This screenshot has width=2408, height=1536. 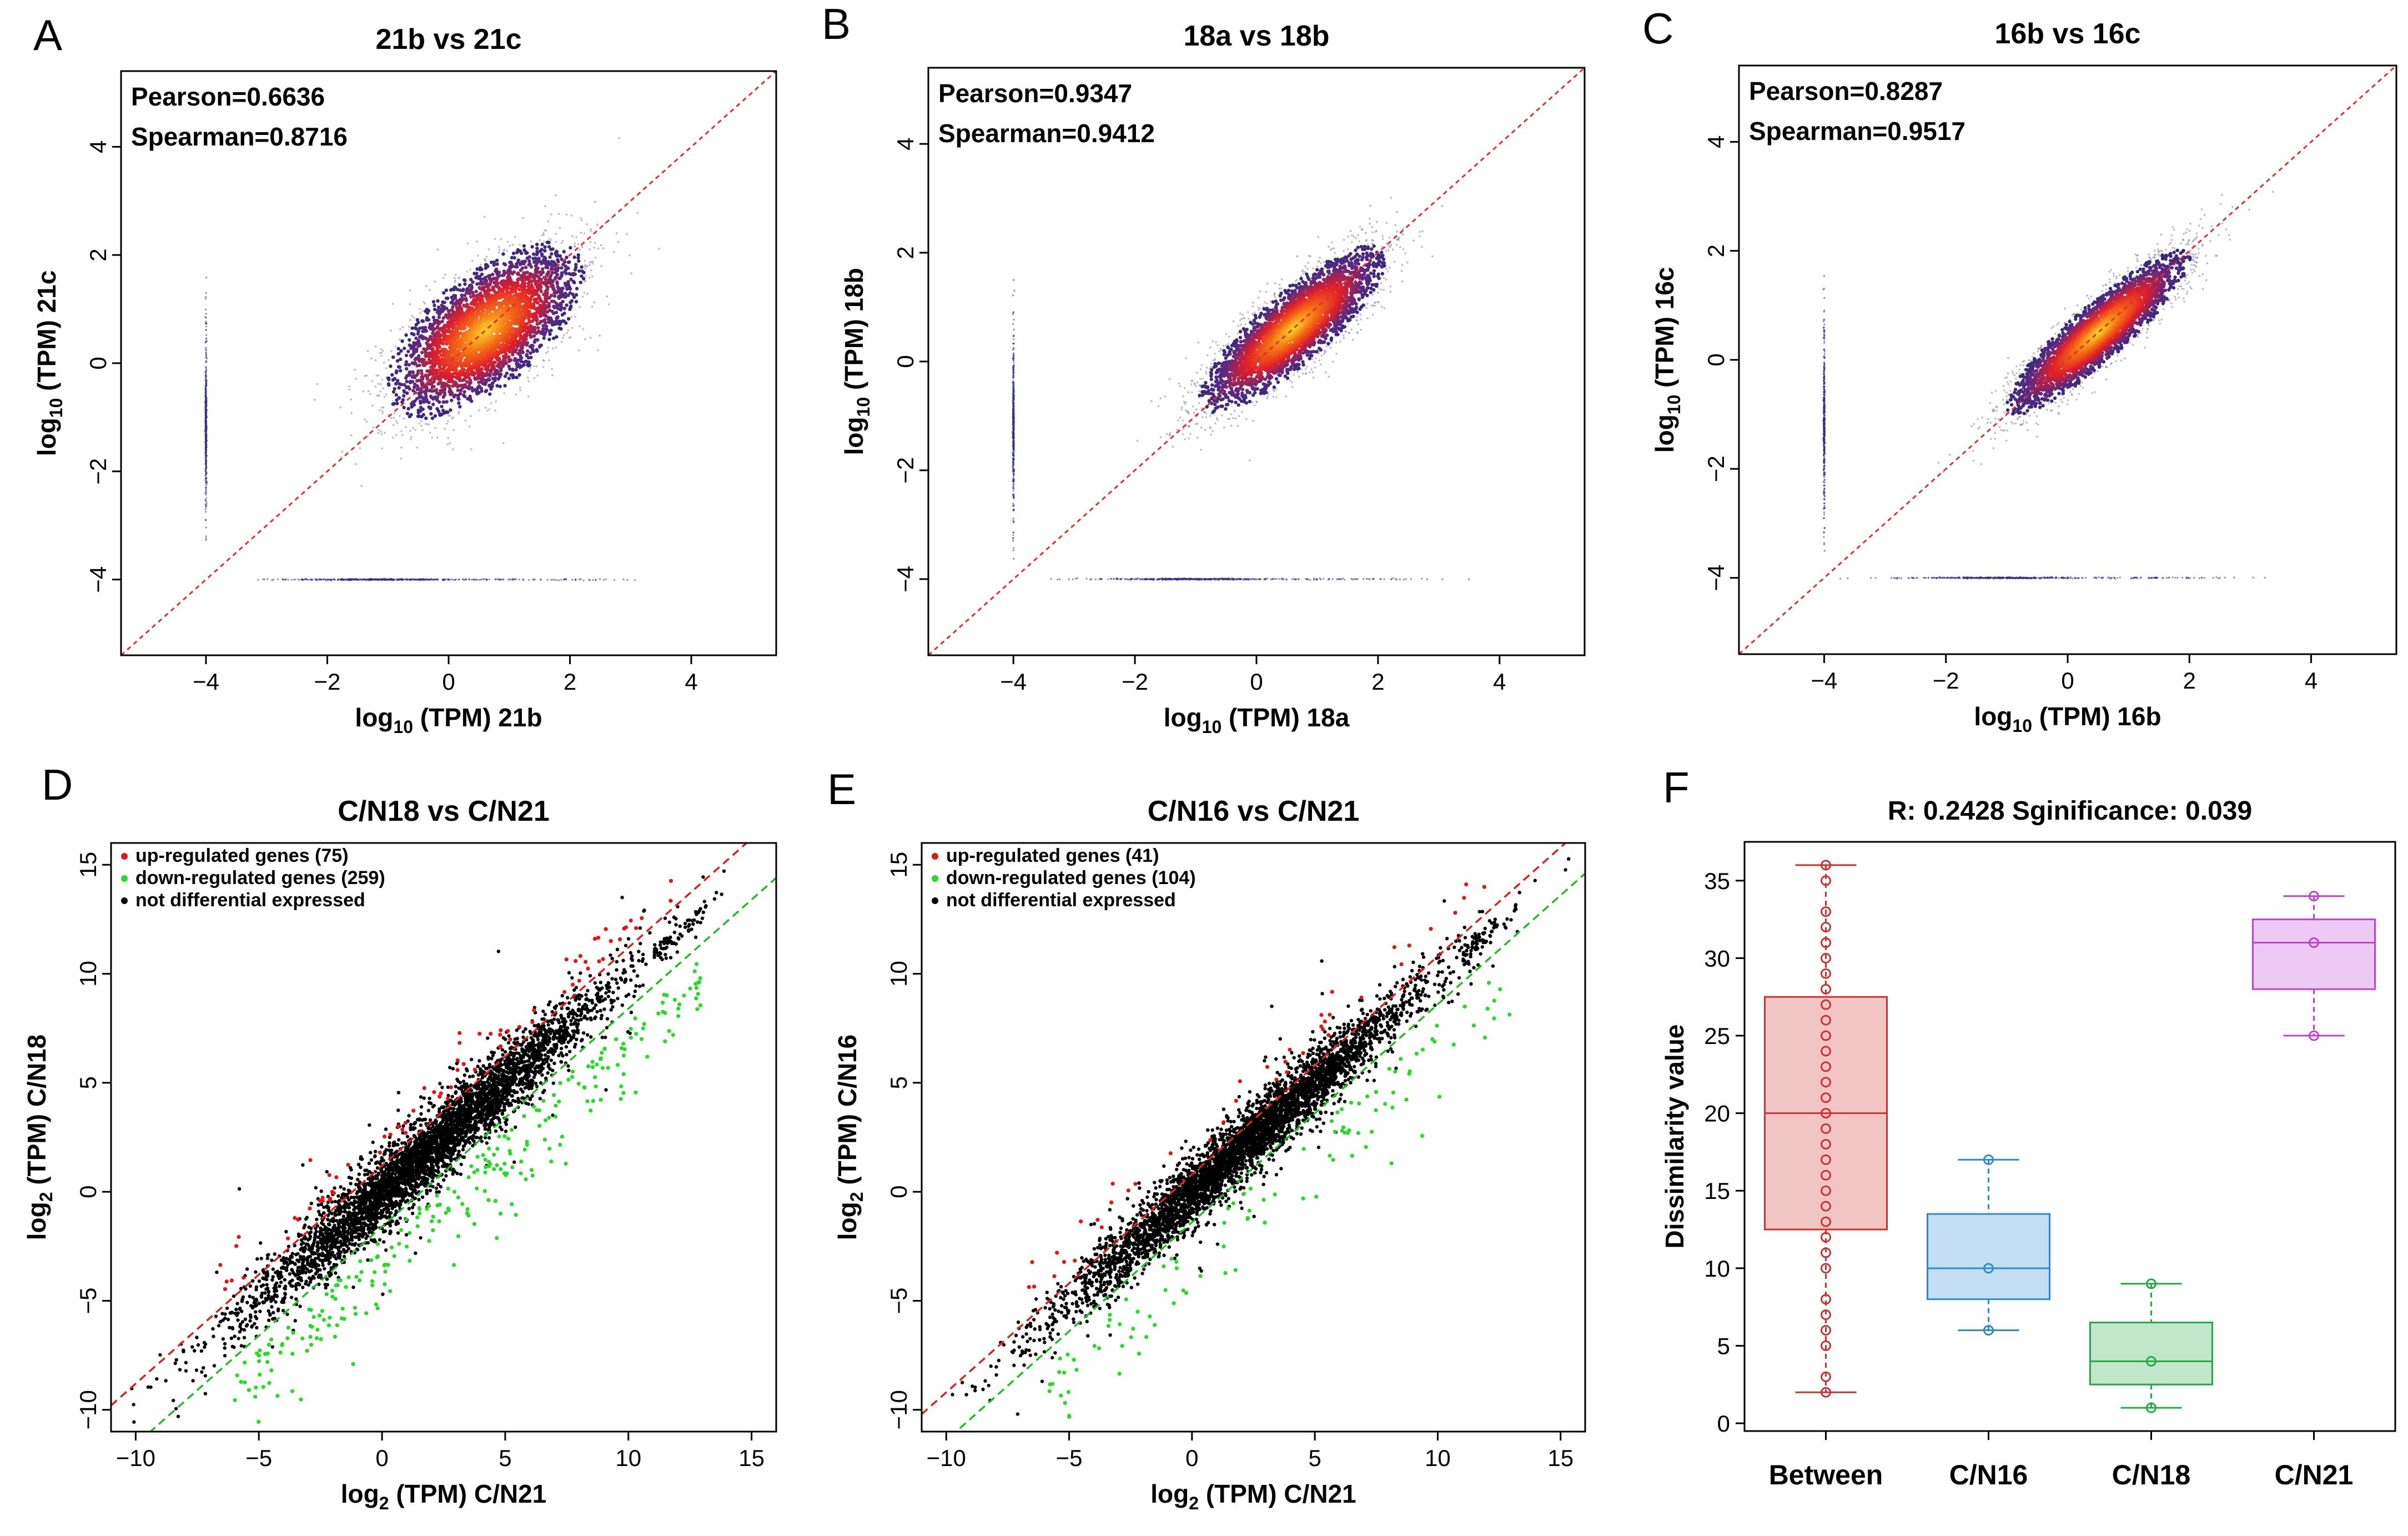 I want to click on chart-title: 21b vs 21c, so click(x=448, y=39).